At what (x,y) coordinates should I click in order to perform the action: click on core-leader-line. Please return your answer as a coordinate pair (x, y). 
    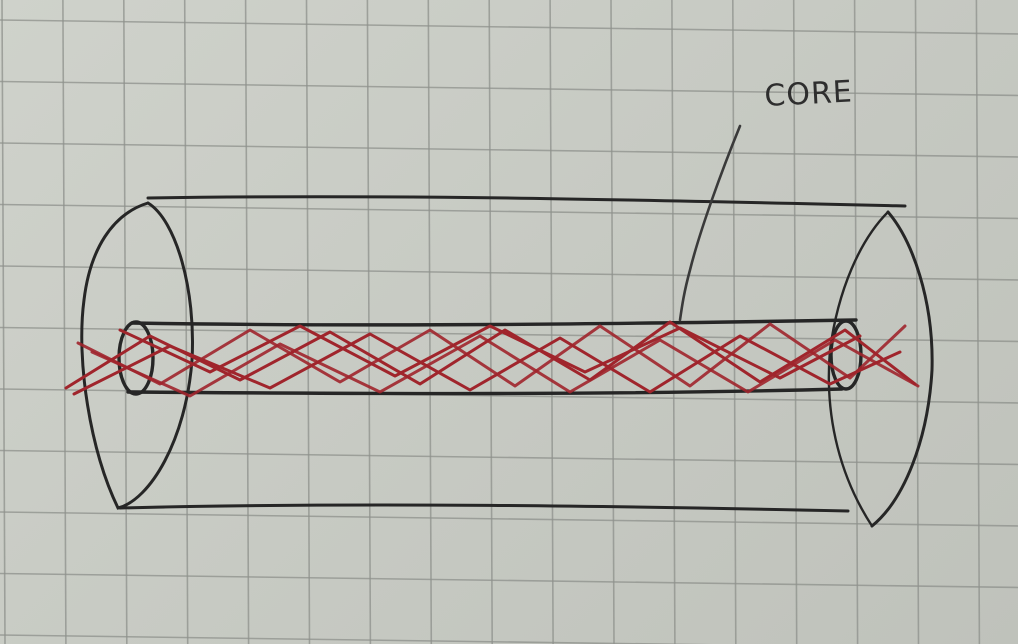
    Looking at the image, I should click on (710, 223).